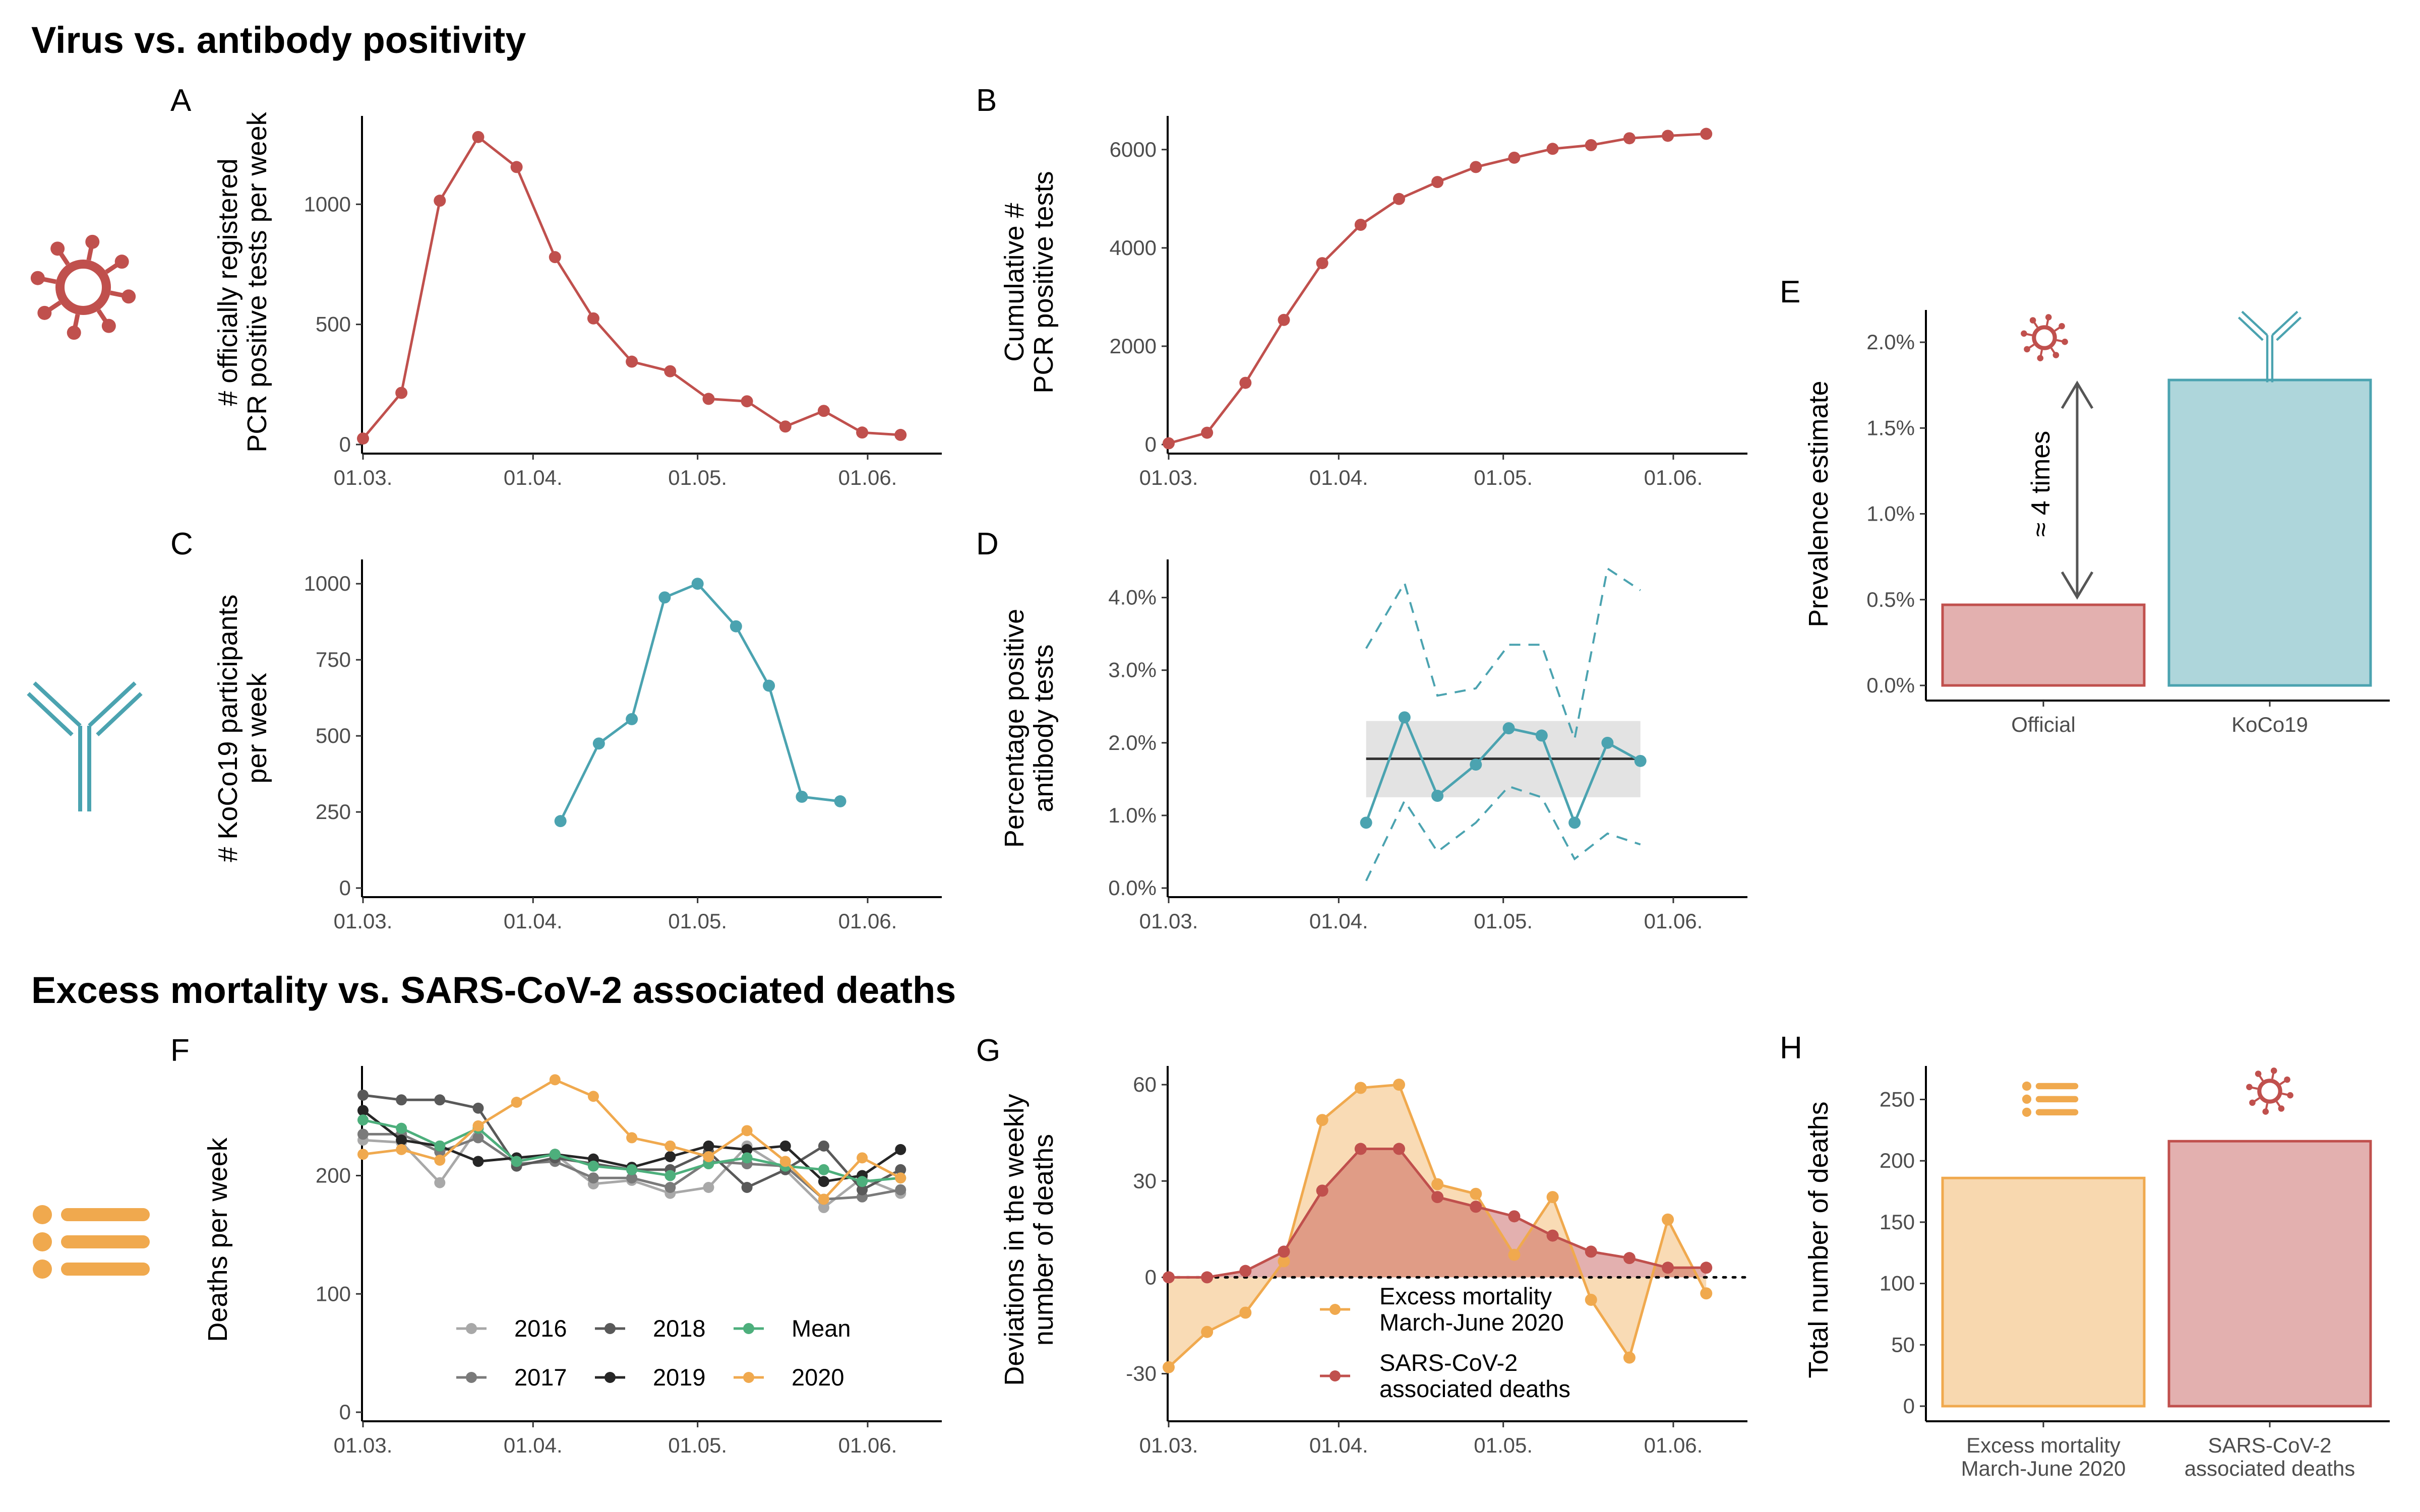  Describe the element at coordinates (1132, 888) in the screenshot. I see `y-tick-label: 0.0%` at that location.